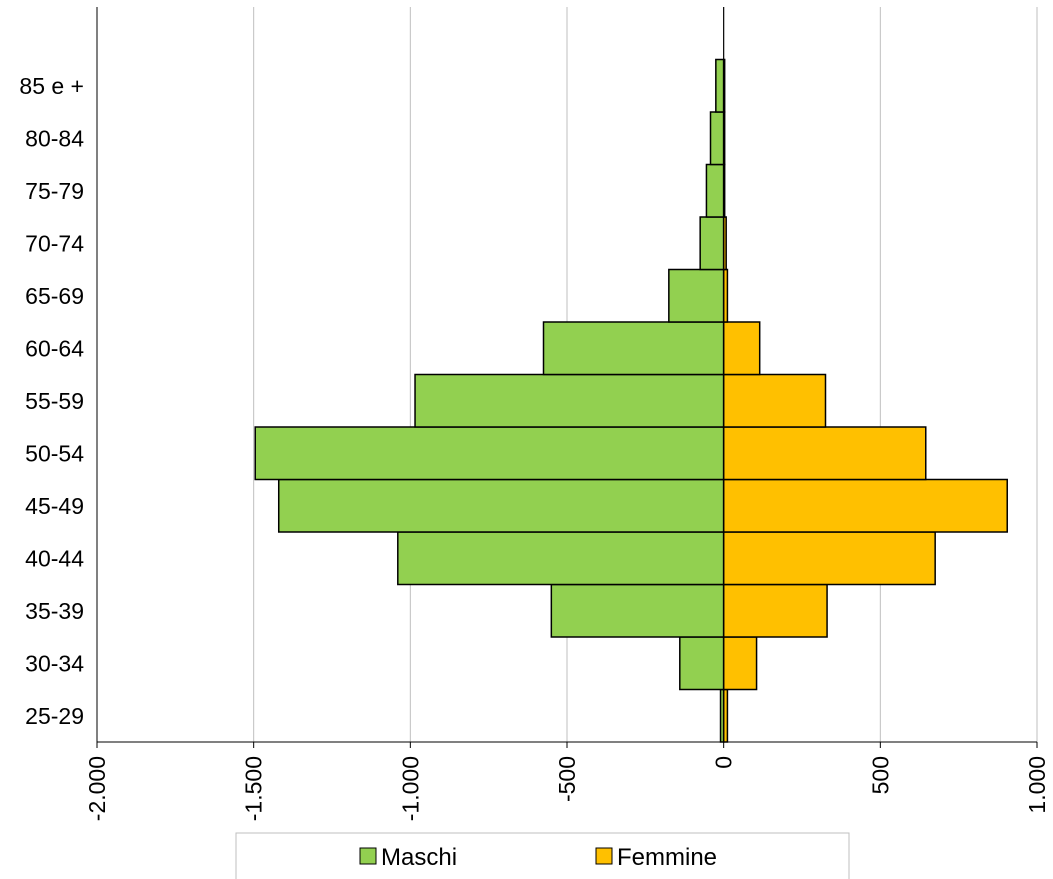 This screenshot has width=1053, height=879. I want to click on legend-box, so click(542, 855).